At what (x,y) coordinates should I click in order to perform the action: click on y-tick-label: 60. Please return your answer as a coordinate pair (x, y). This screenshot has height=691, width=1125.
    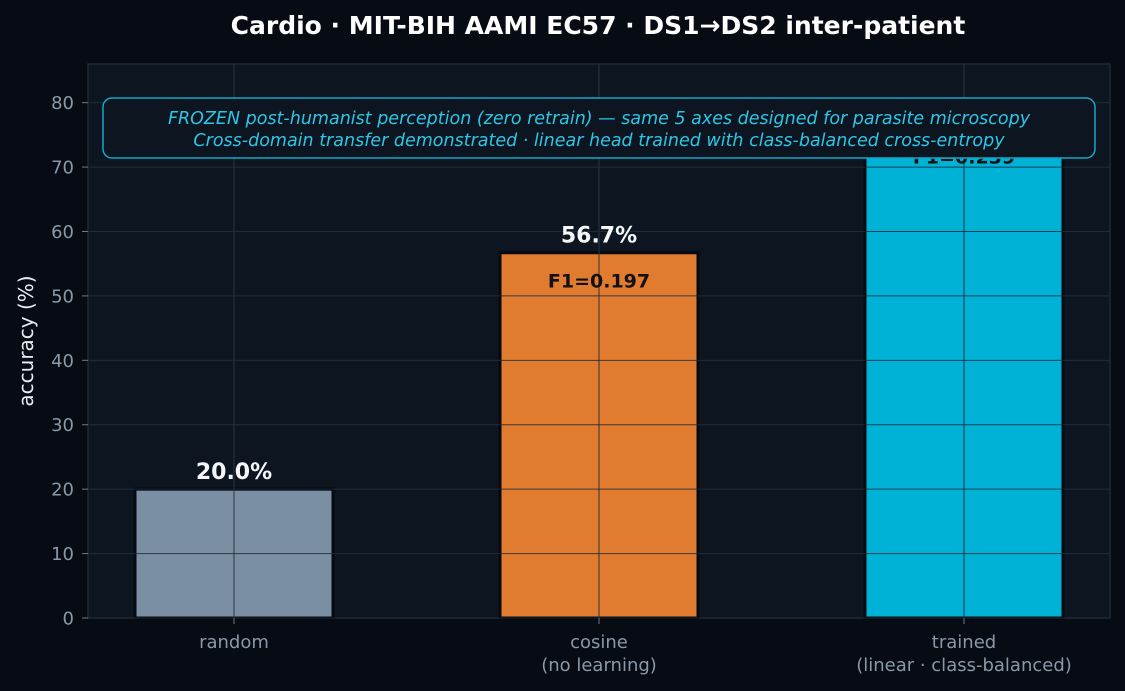
    Looking at the image, I should click on (62, 232).